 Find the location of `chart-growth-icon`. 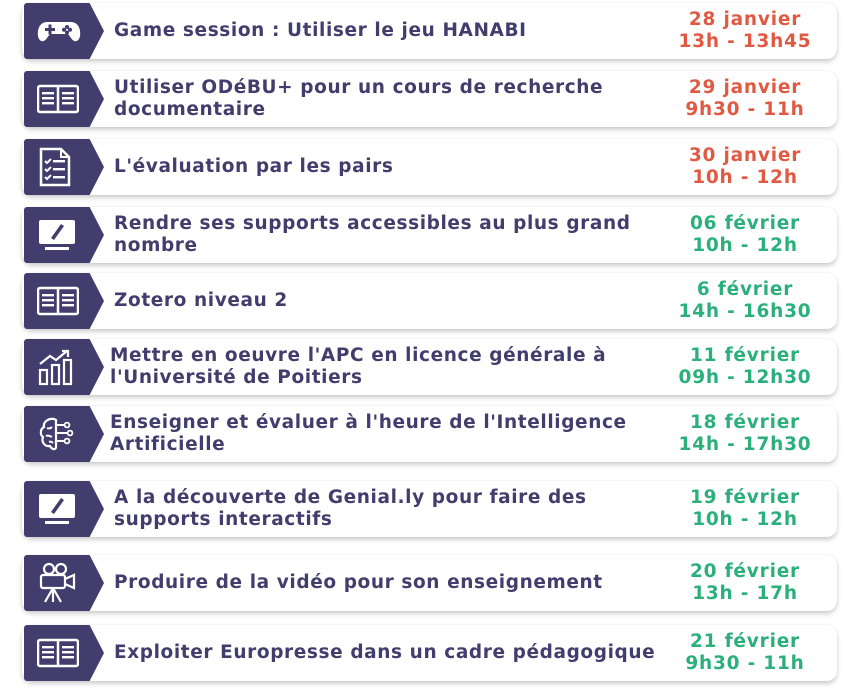

chart-growth-icon is located at coordinates (55, 367).